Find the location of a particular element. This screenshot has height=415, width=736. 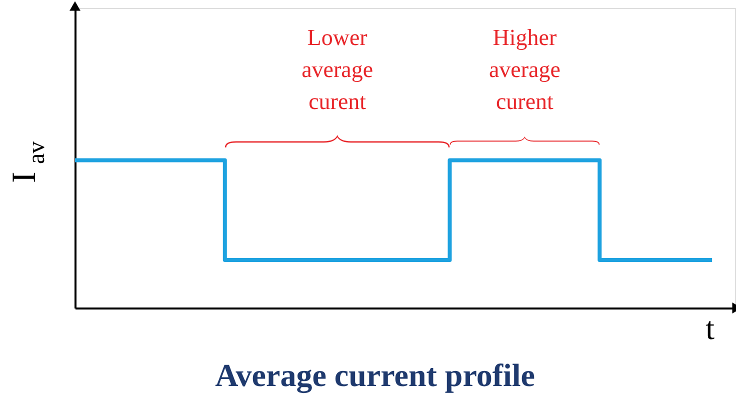

y-axis-title: Iav is located at coordinates (28, 162).